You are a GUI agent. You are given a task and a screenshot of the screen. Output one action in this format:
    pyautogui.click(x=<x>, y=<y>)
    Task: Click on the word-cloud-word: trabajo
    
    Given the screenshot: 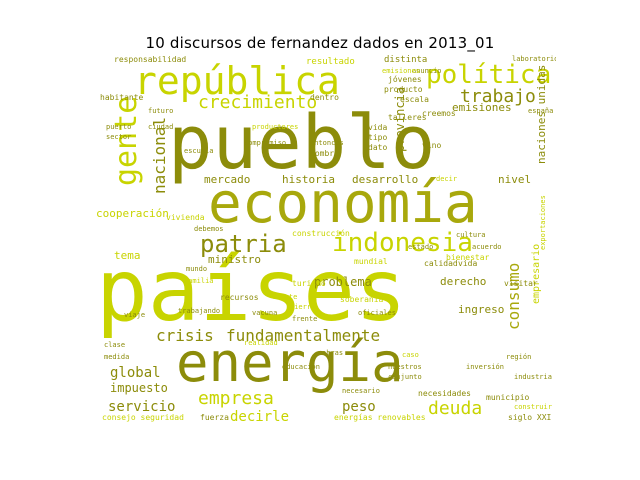 What is the action you would take?
    pyautogui.click(x=498, y=96)
    